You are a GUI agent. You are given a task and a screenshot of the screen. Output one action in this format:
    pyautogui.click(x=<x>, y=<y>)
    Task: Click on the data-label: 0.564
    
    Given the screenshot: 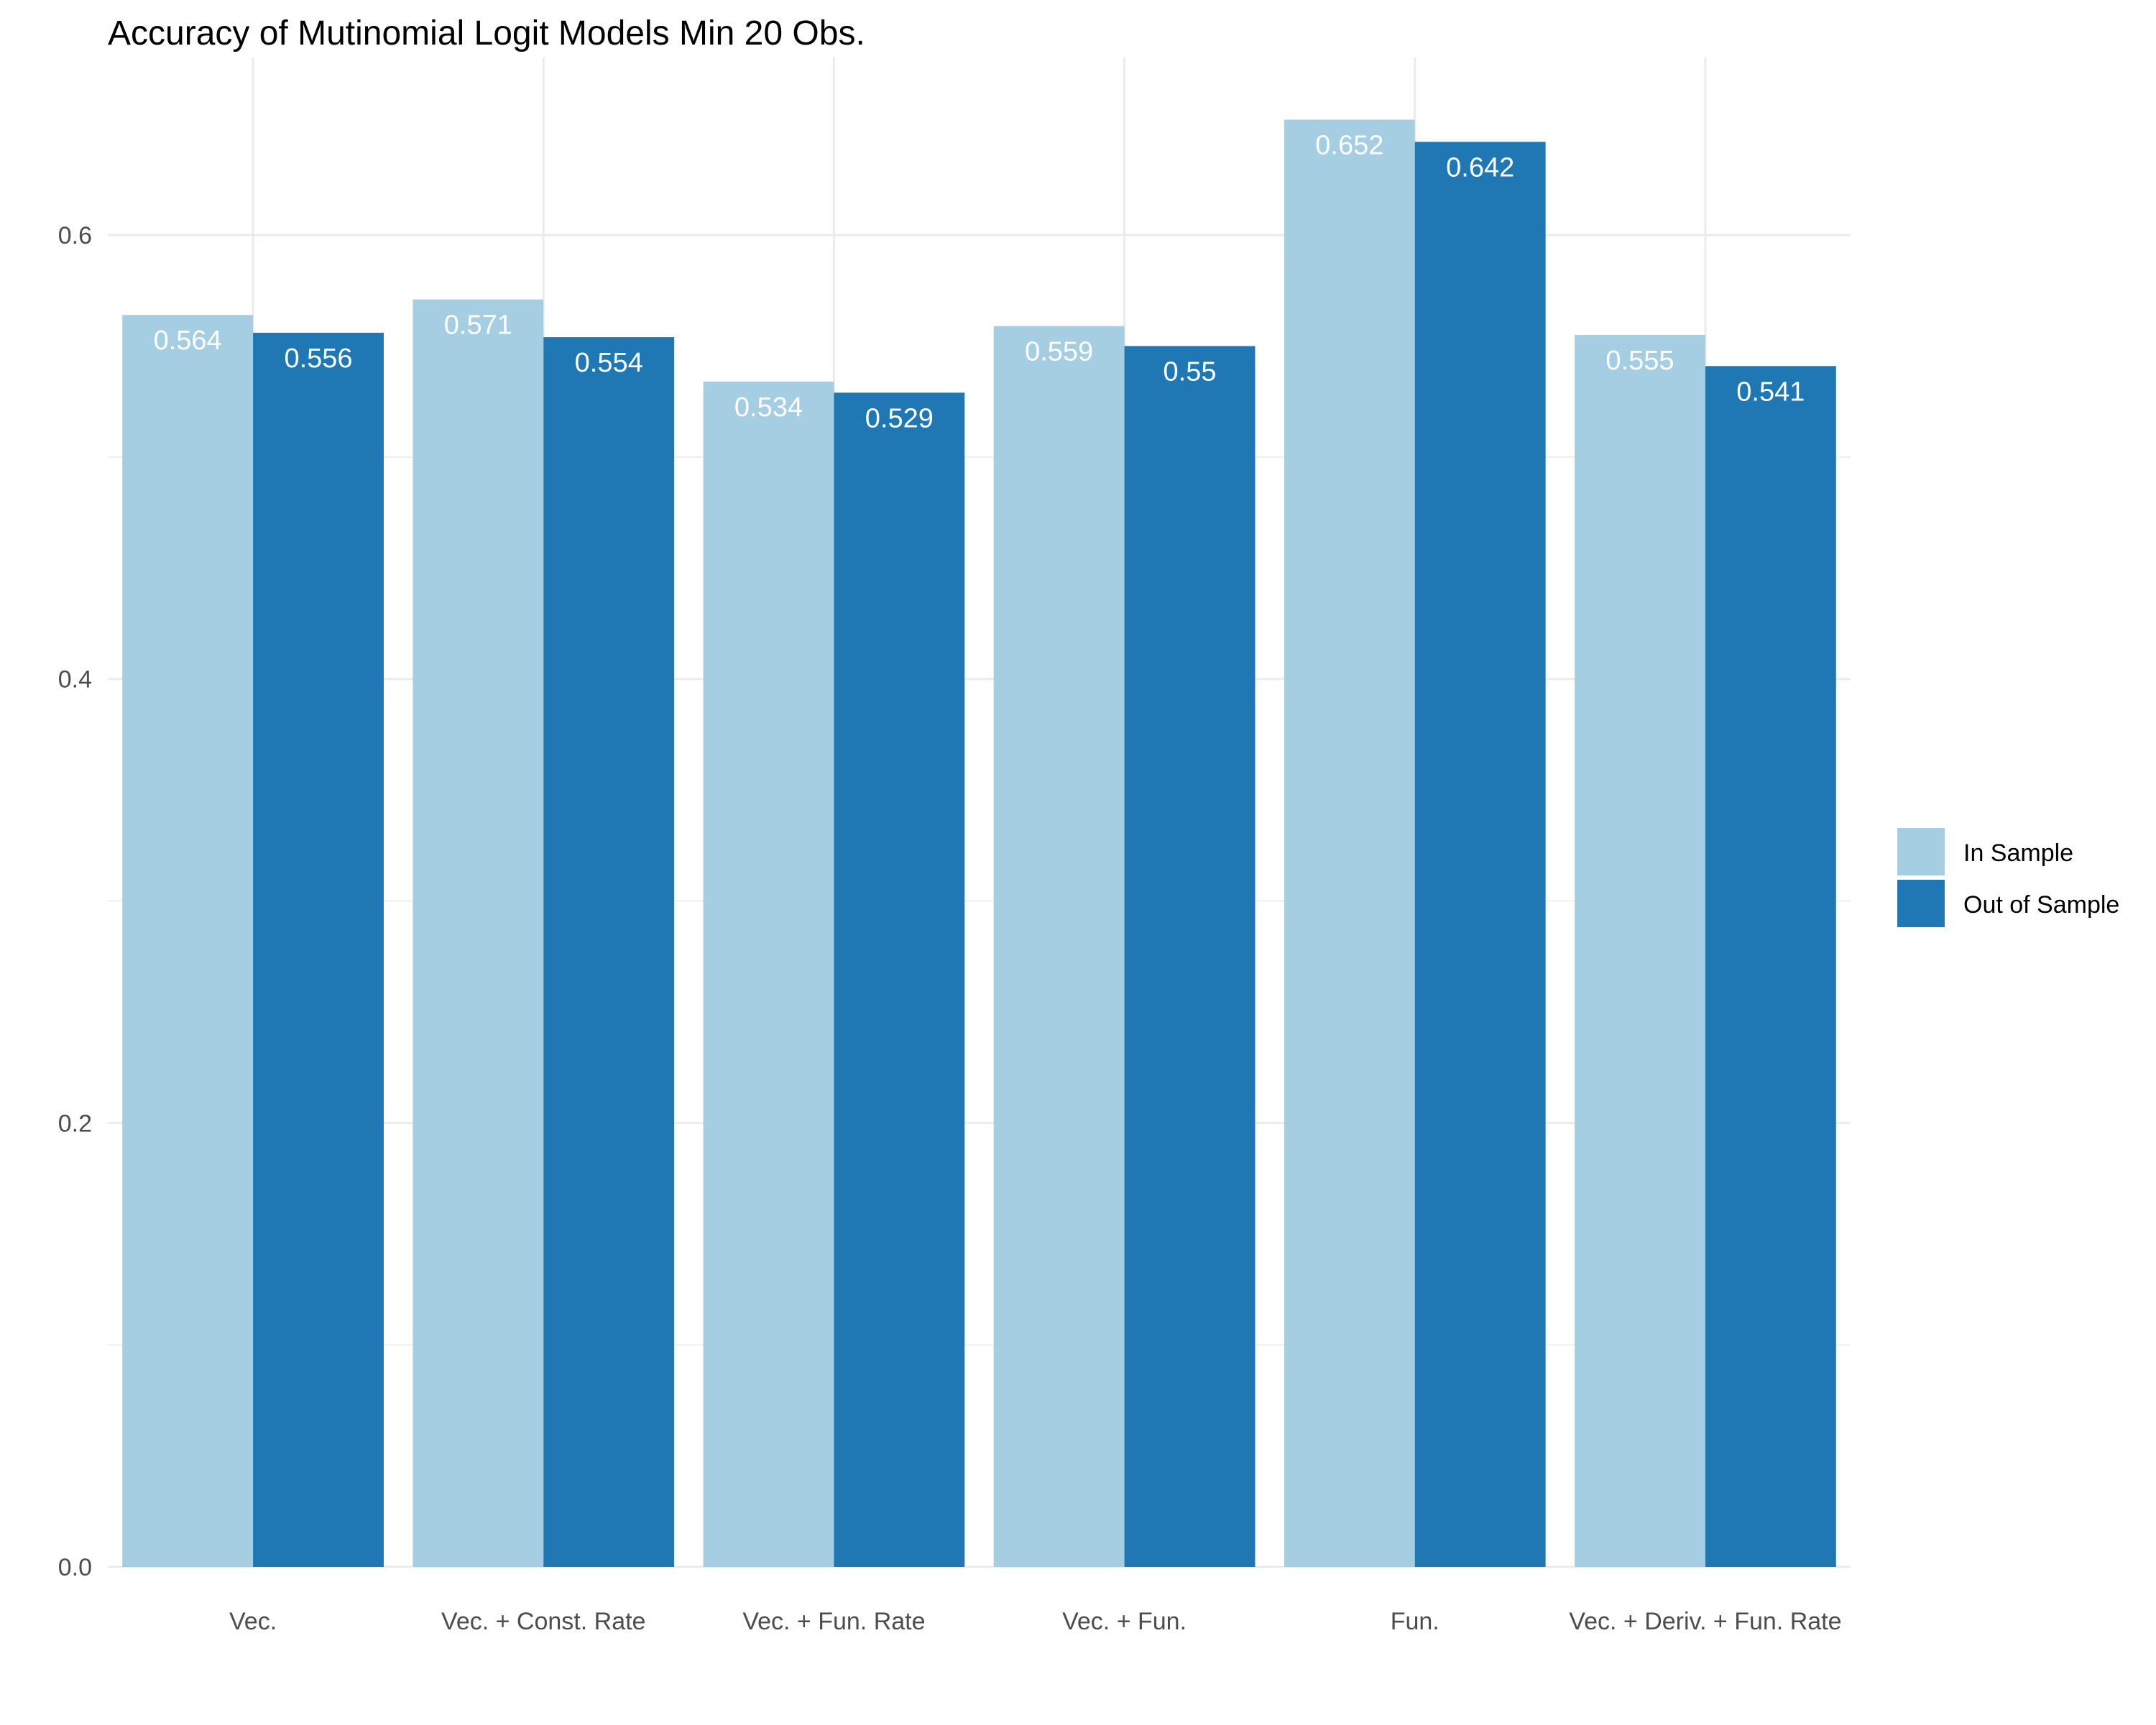 What is the action you would take?
    pyautogui.click(x=188, y=341)
    